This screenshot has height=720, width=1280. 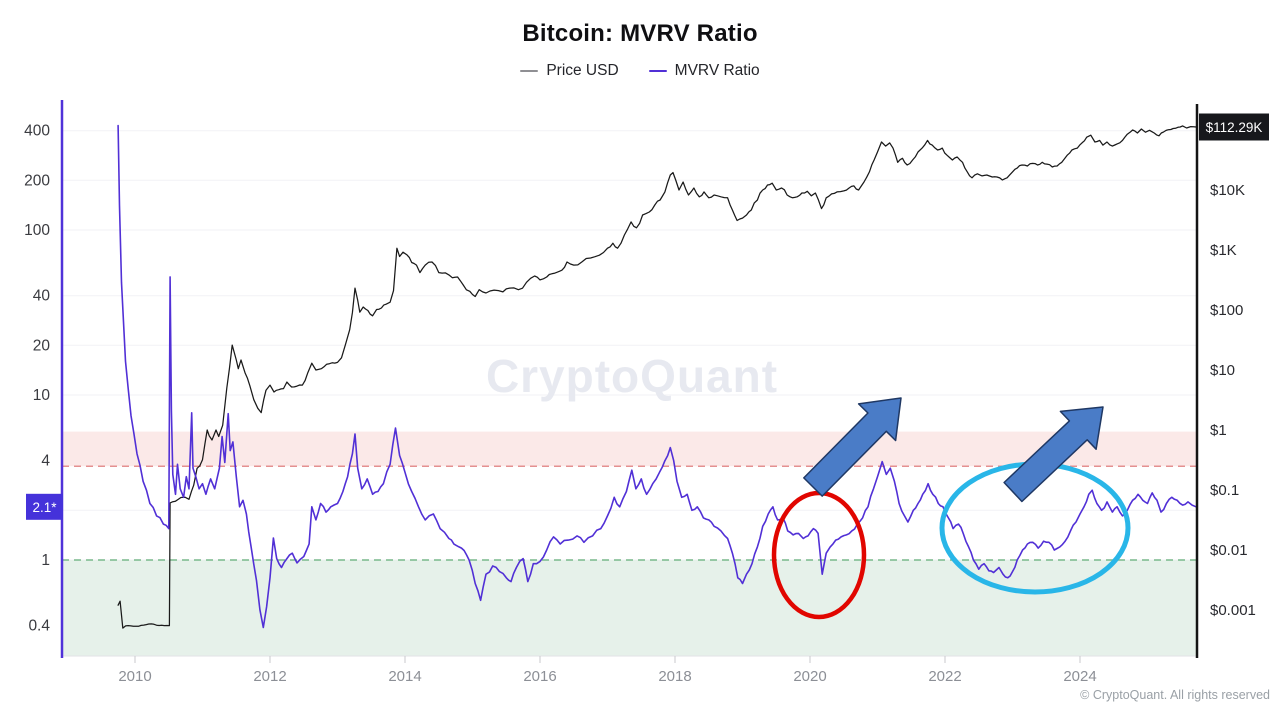 I want to click on price-current-badge-label: $112.29K, so click(x=1234, y=127).